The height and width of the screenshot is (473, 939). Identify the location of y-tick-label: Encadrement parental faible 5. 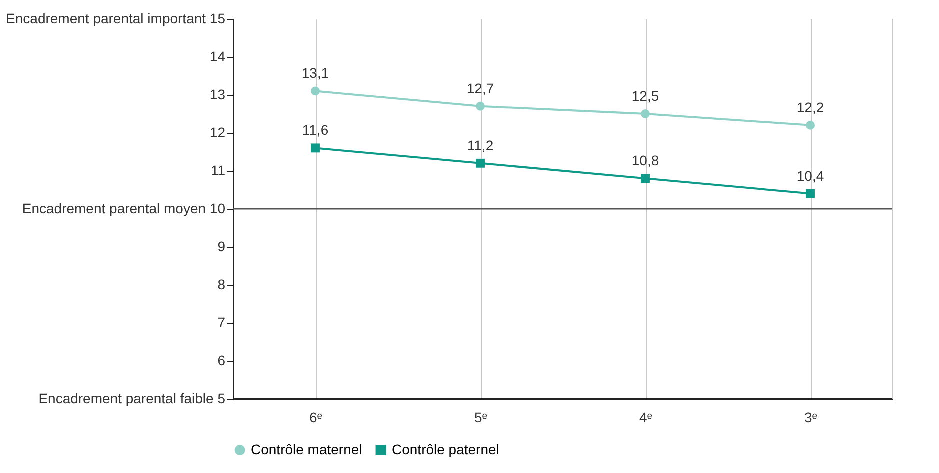
(132, 398).